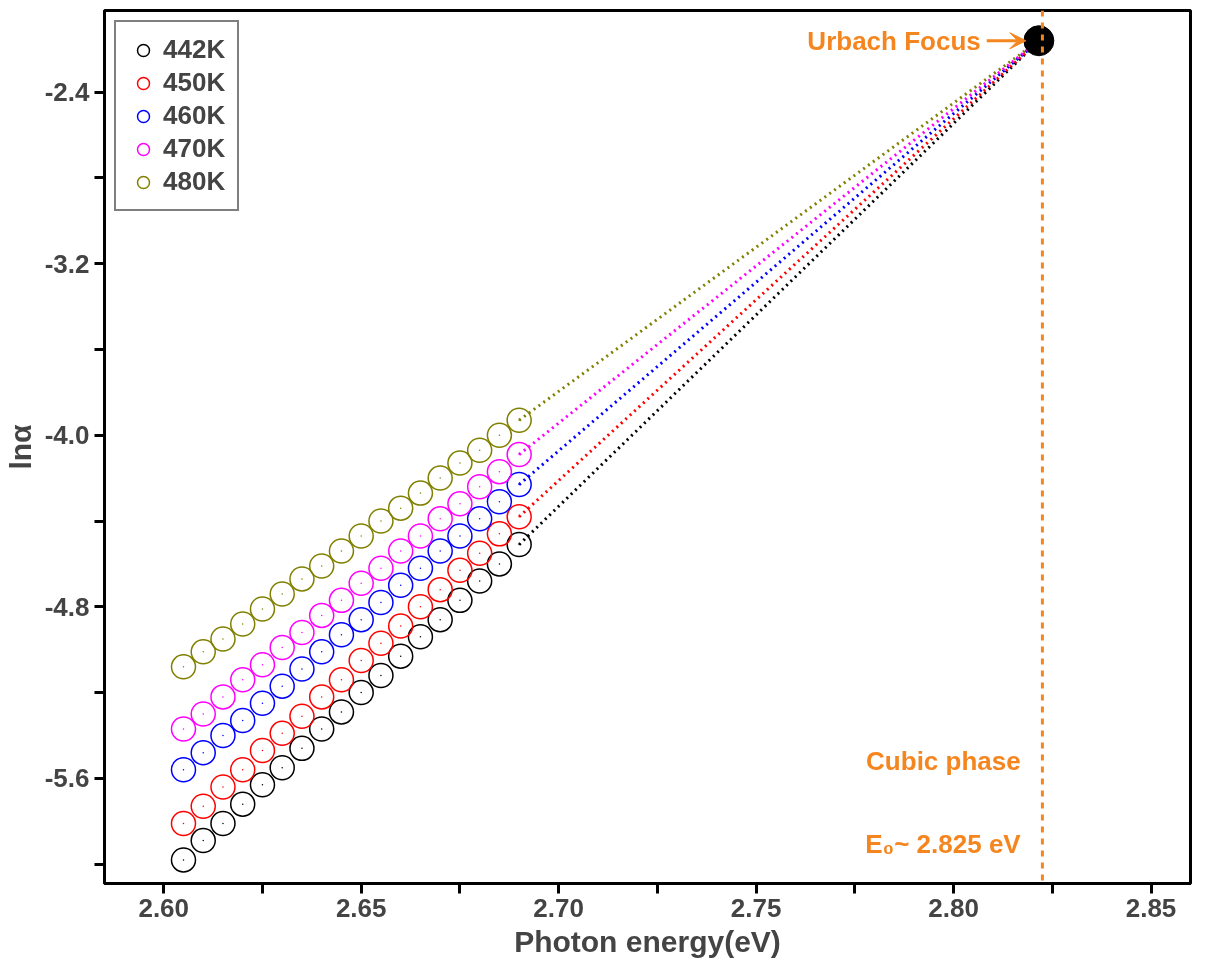 This screenshot has height=971, width=1222. Describe the element at coordinates (67, 778) in the screenshot. I see `y-tick-label: -5.6` at that location.